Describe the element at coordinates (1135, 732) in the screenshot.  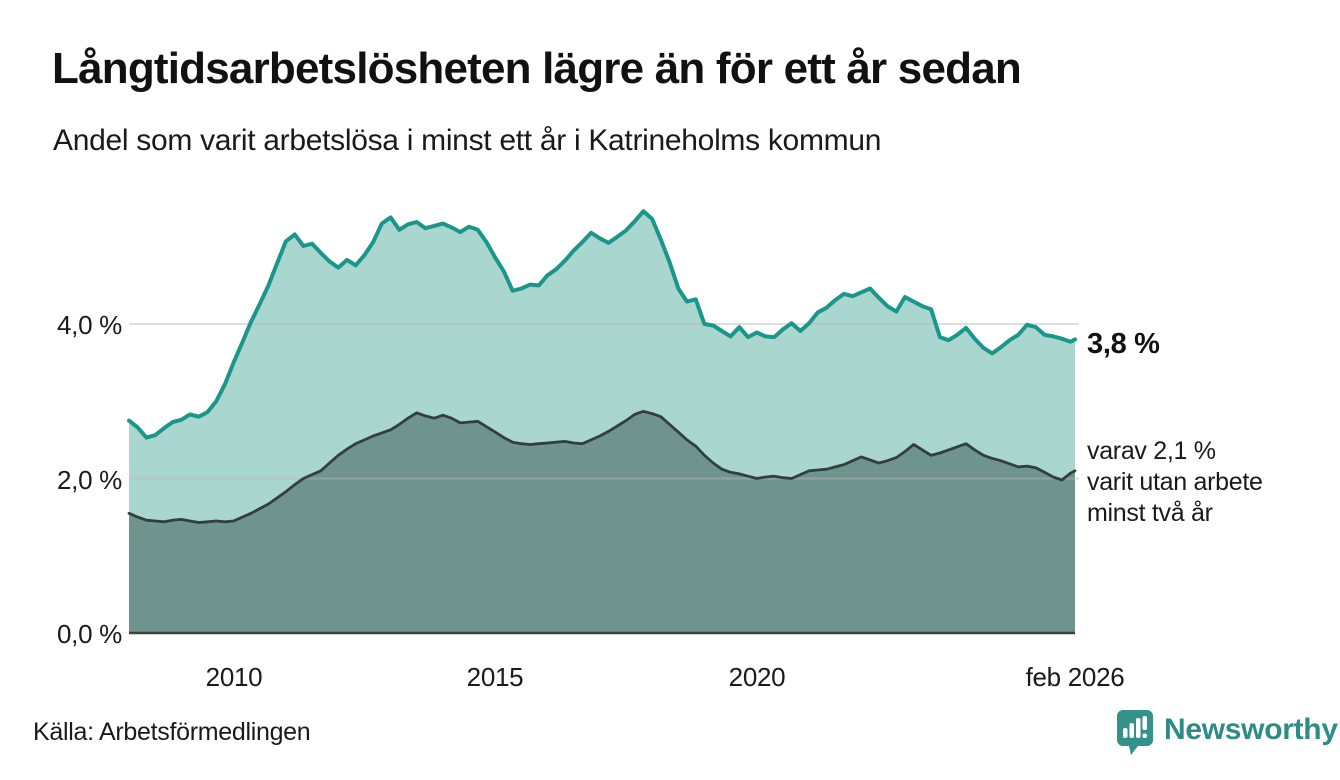
I see `bar-chart-speech-bubble-icon` at that location.